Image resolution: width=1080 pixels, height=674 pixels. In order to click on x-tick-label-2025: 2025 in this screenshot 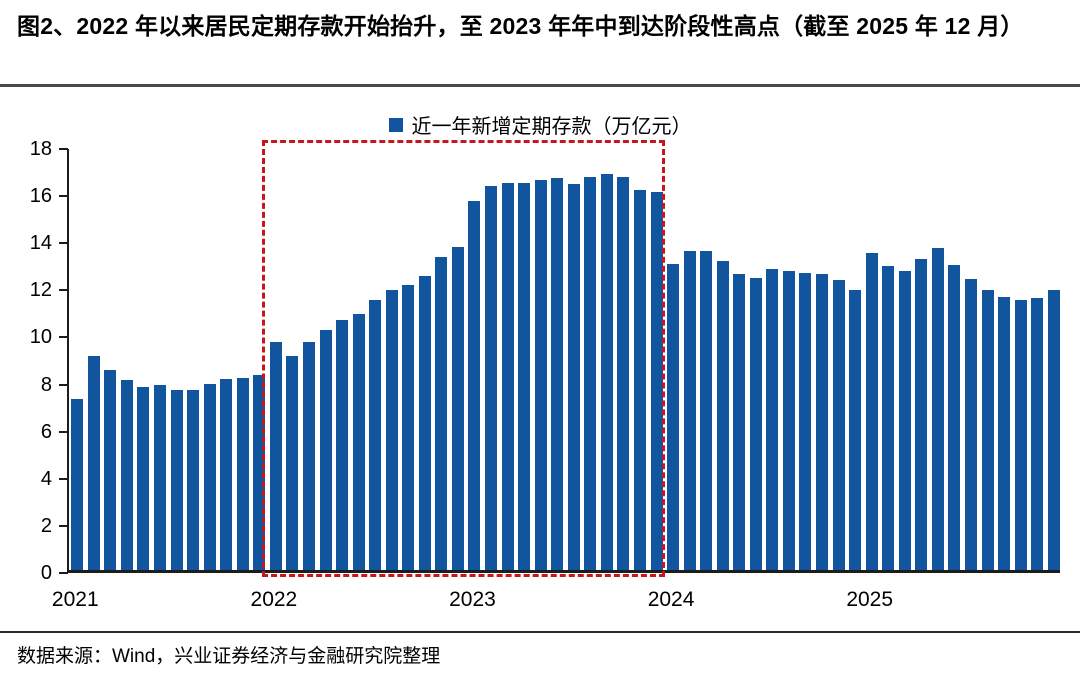, I will do `click(870, 599)`.